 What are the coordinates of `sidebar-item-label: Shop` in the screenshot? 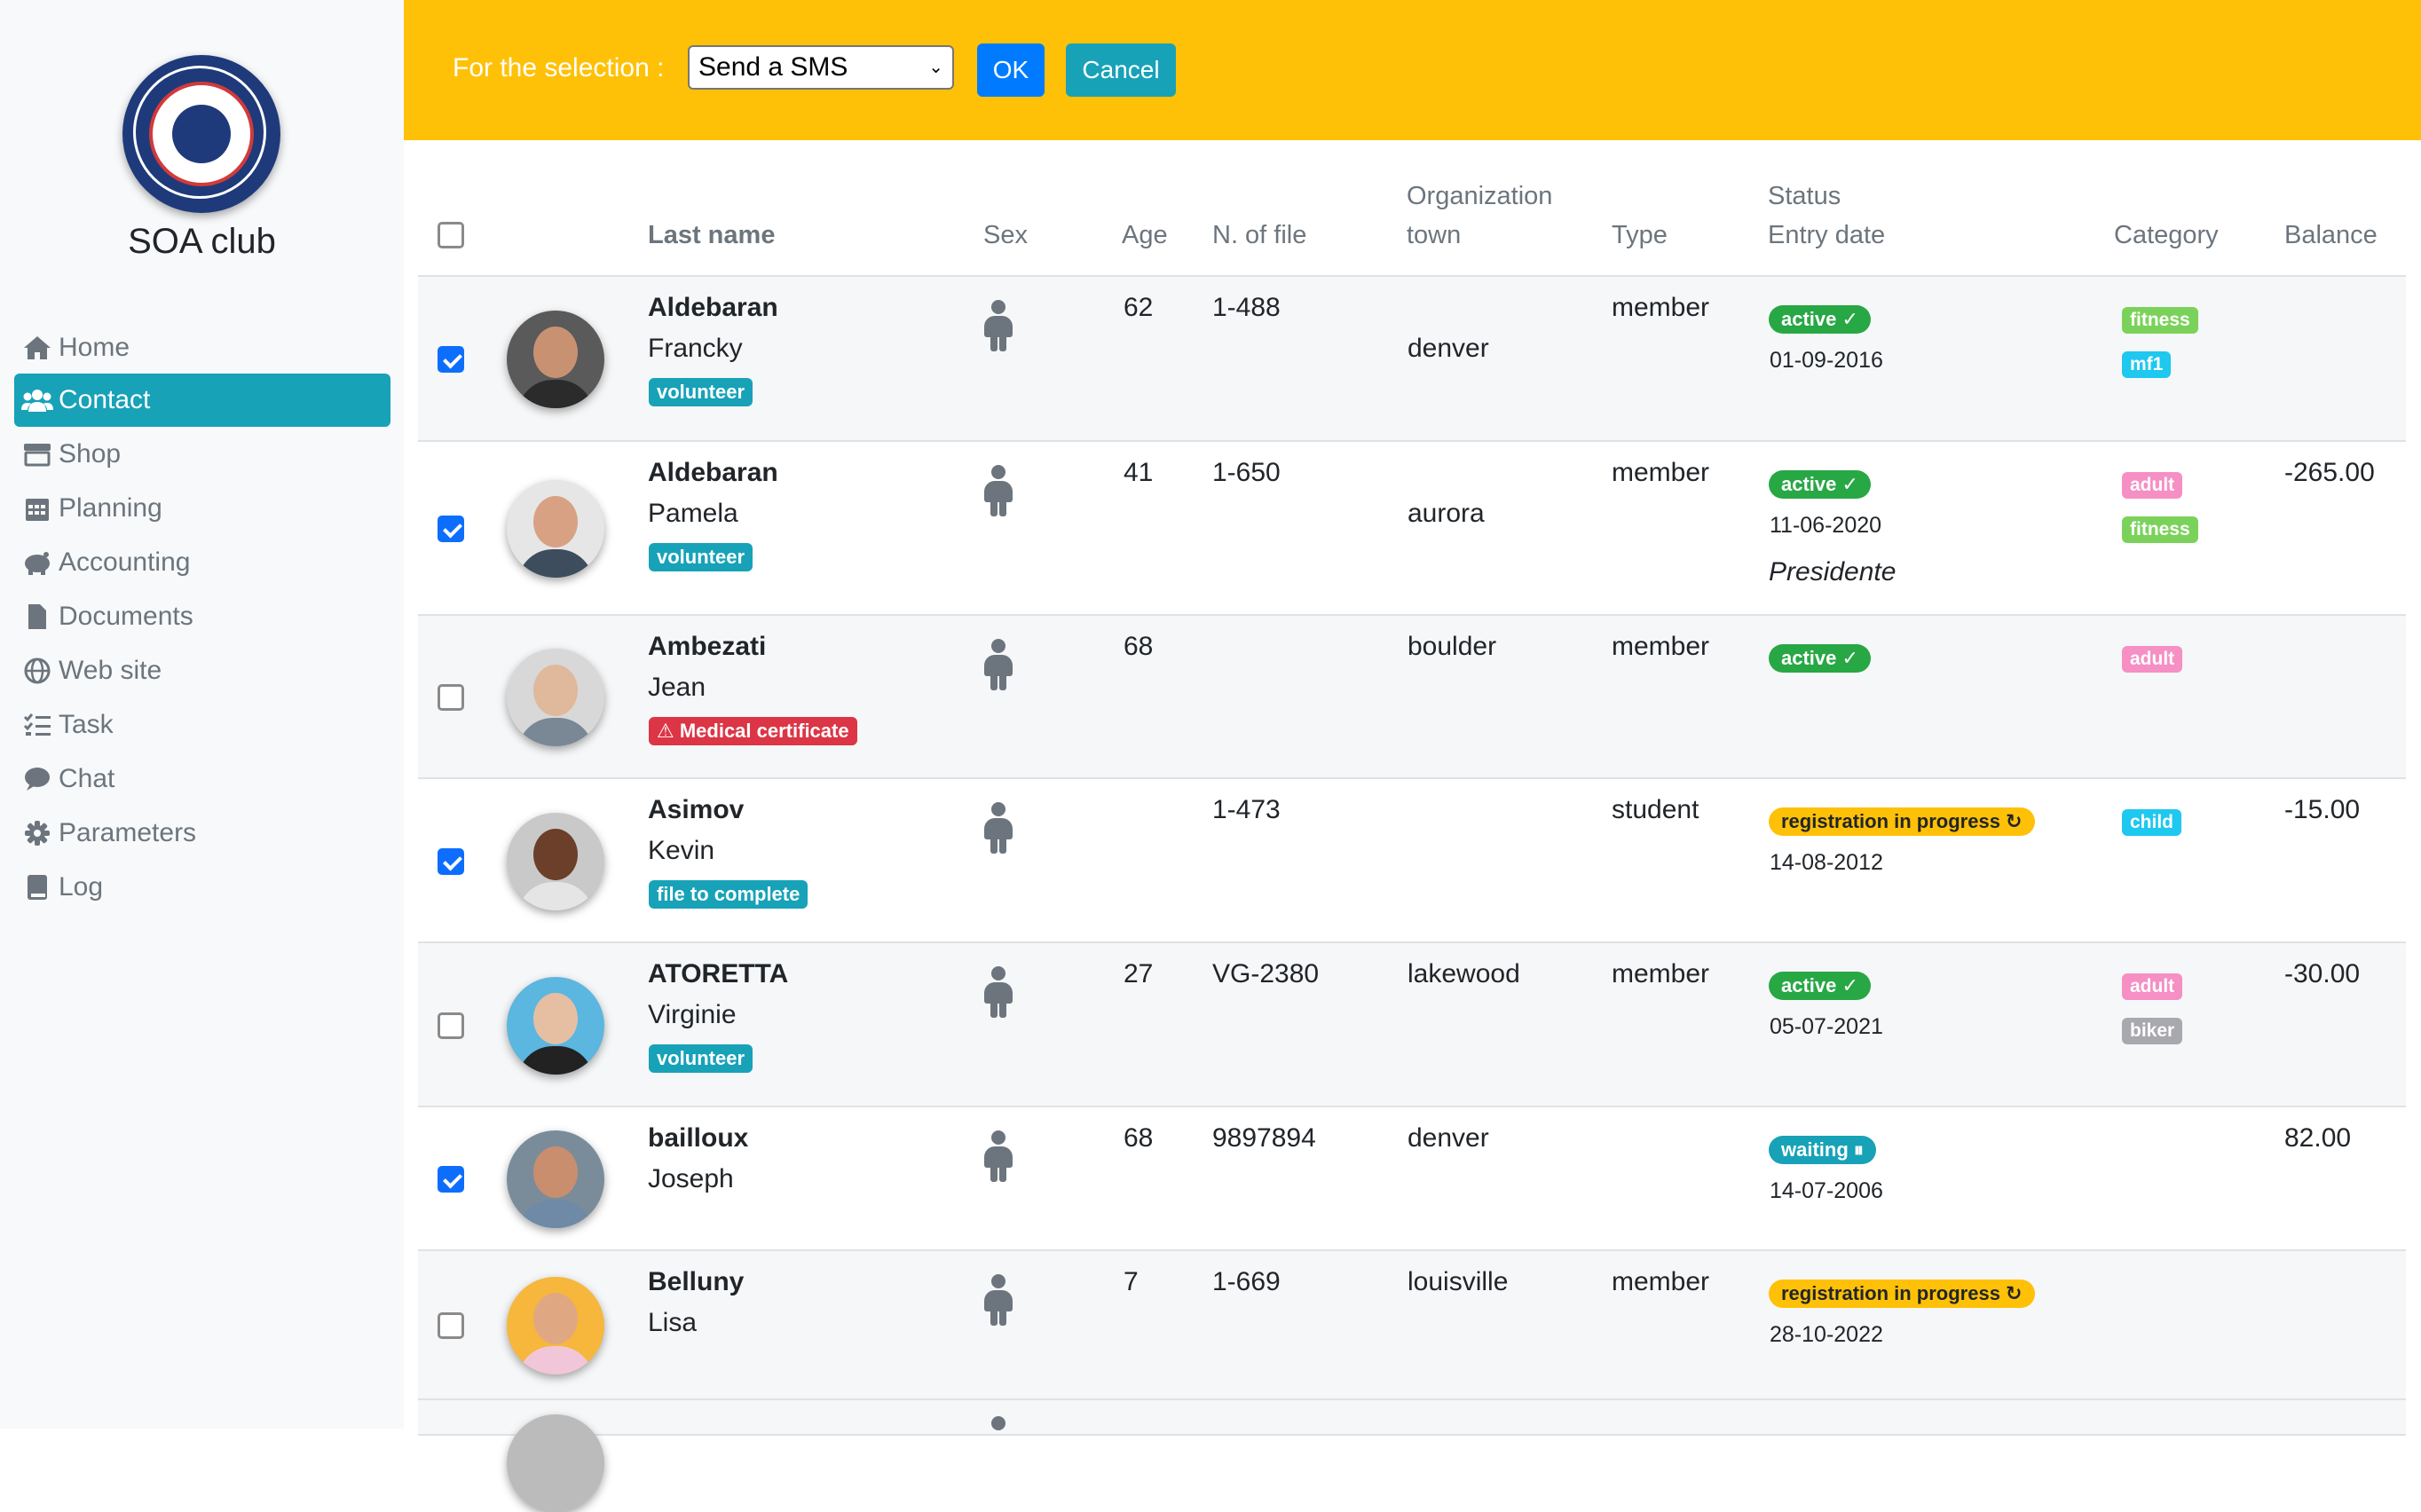 It's located at (90, 454).